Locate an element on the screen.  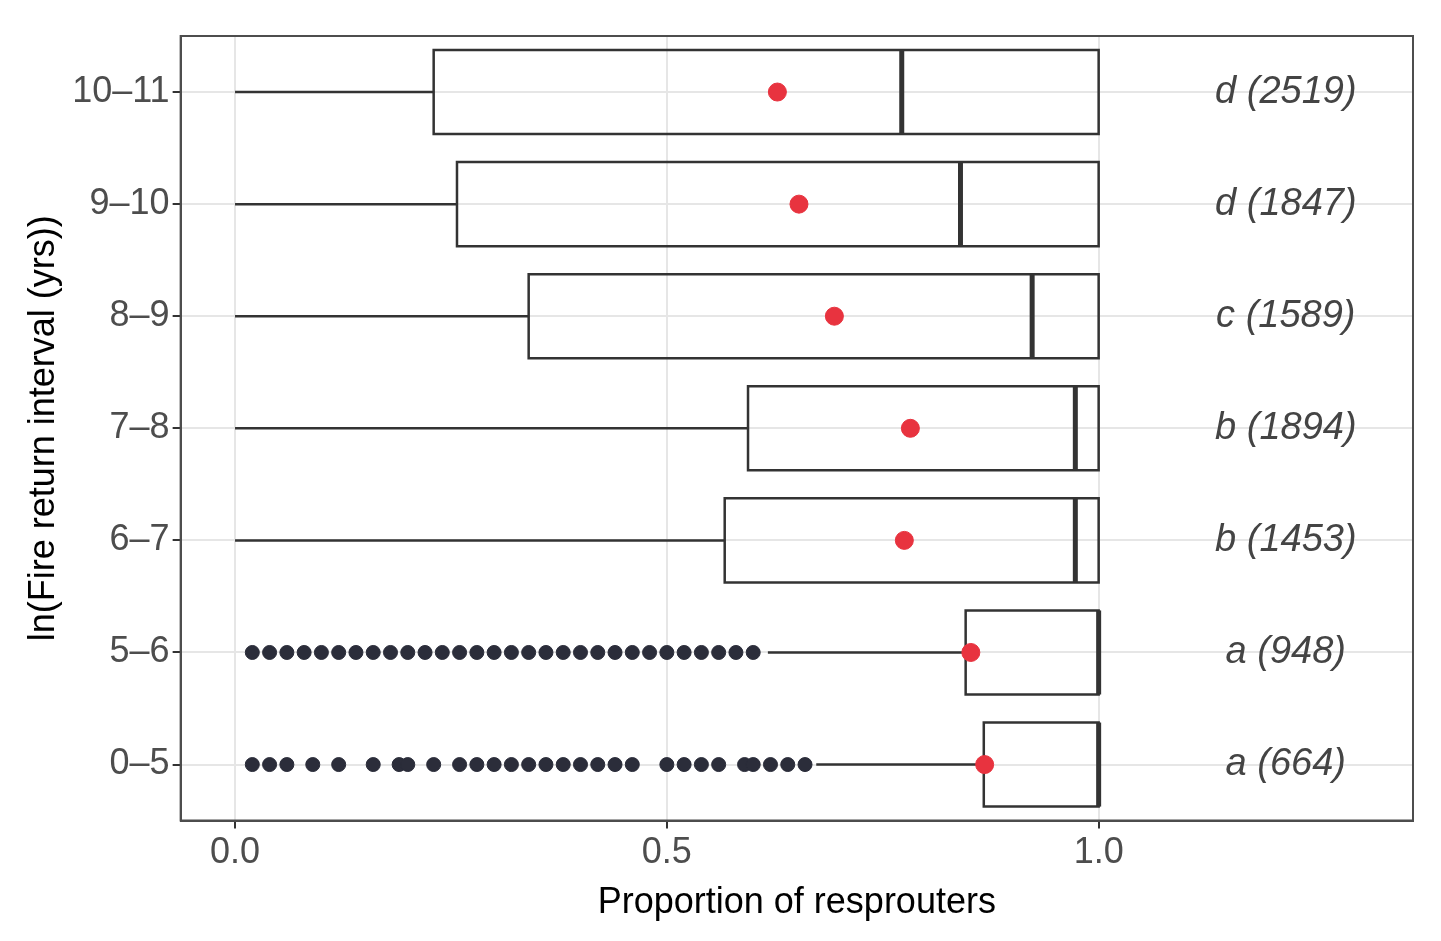
annotation: b (1894) is located at coordinates (1286, 425).